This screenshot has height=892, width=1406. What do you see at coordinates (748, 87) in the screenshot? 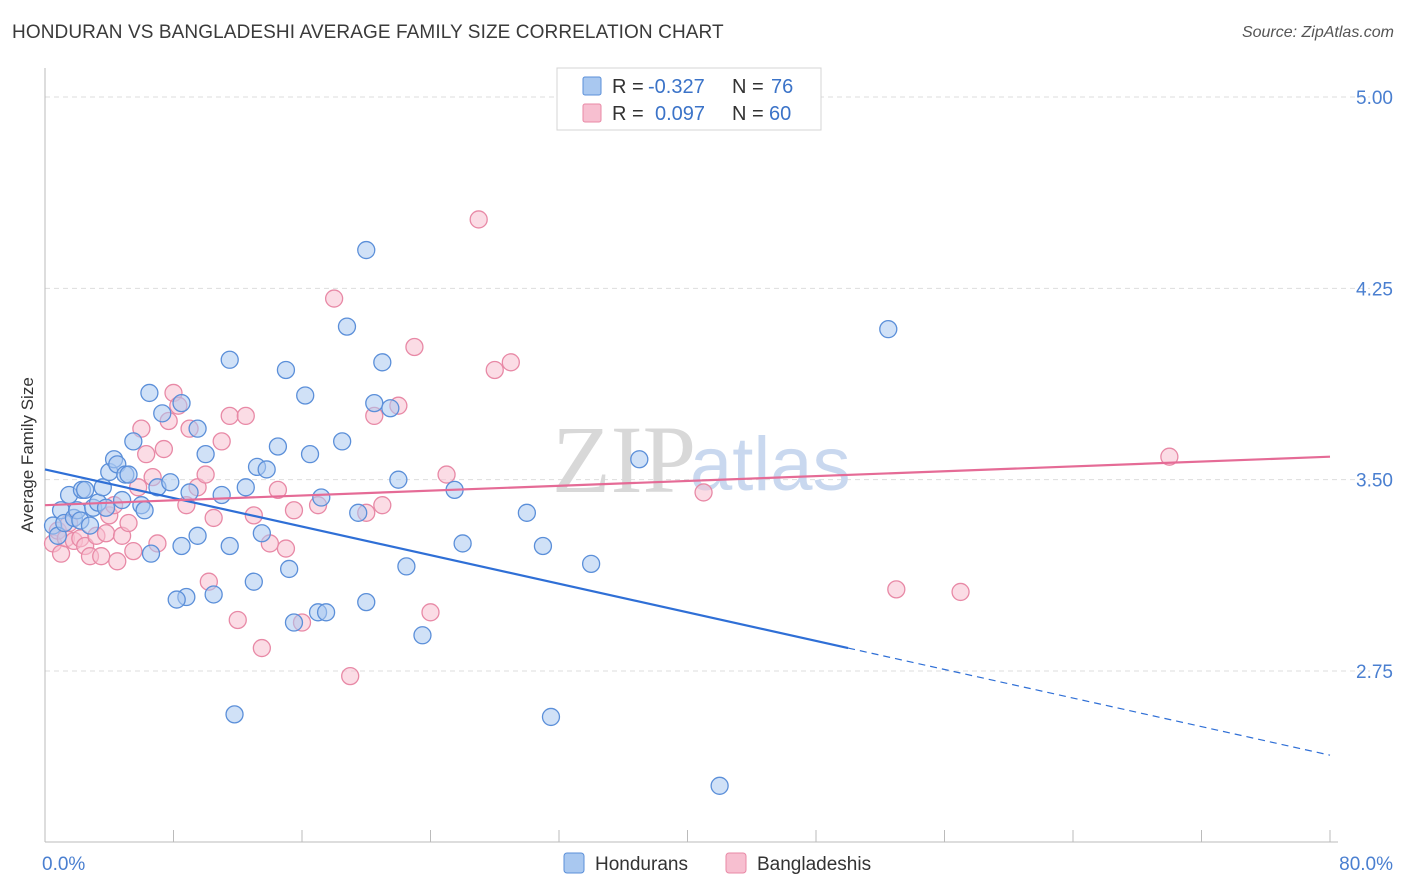
I see `legend-n-label-hondurans: N =` at bounding box center [748, 87].